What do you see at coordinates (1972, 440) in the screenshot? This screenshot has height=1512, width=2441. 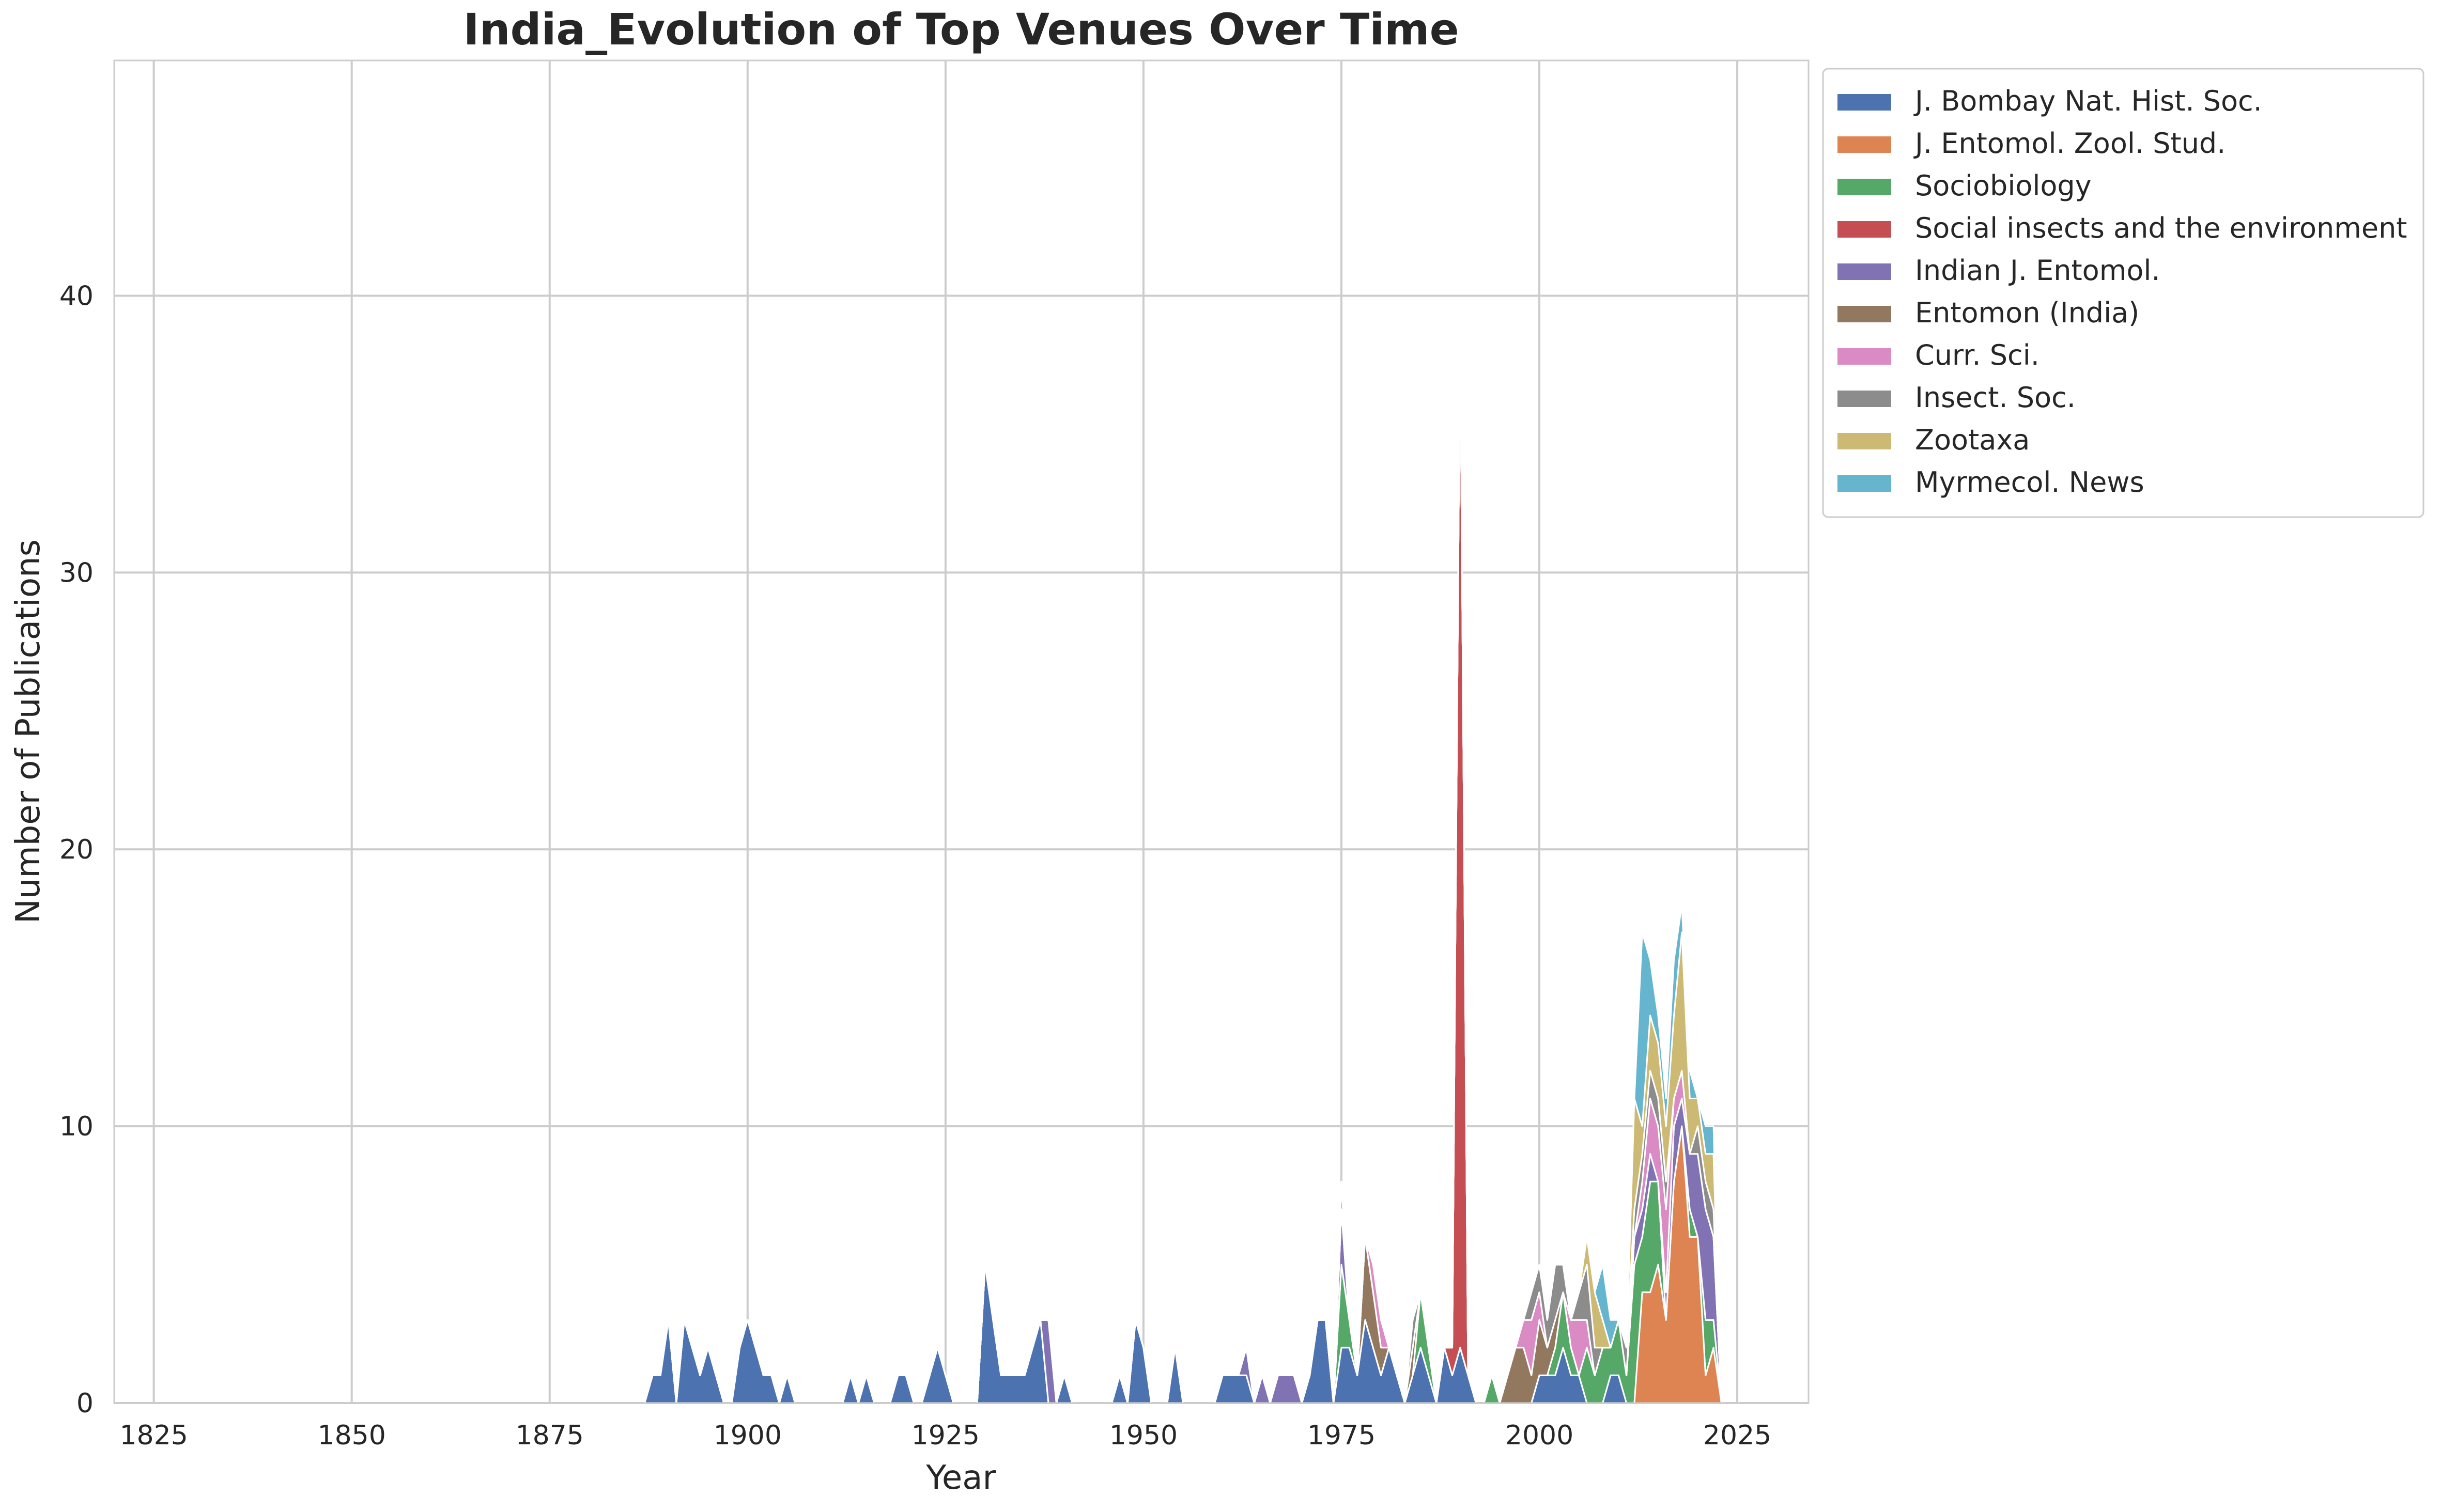 I see `legend-label: Zootaxa` at bounding box center [1972, 440].